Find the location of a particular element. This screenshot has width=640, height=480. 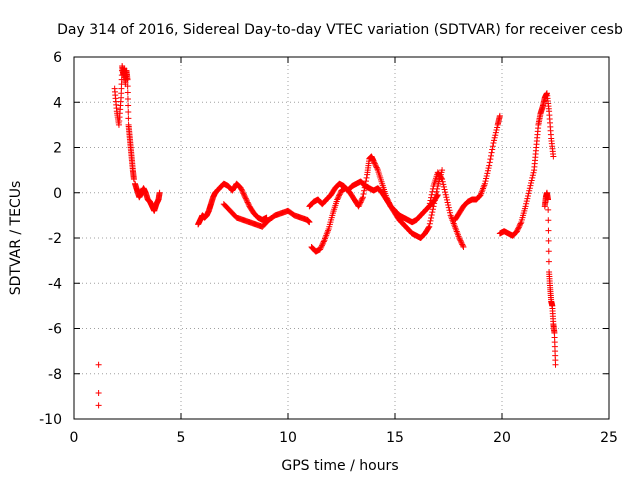

x-axis-label: GPS time / hours is located at coordinates (339, 466).